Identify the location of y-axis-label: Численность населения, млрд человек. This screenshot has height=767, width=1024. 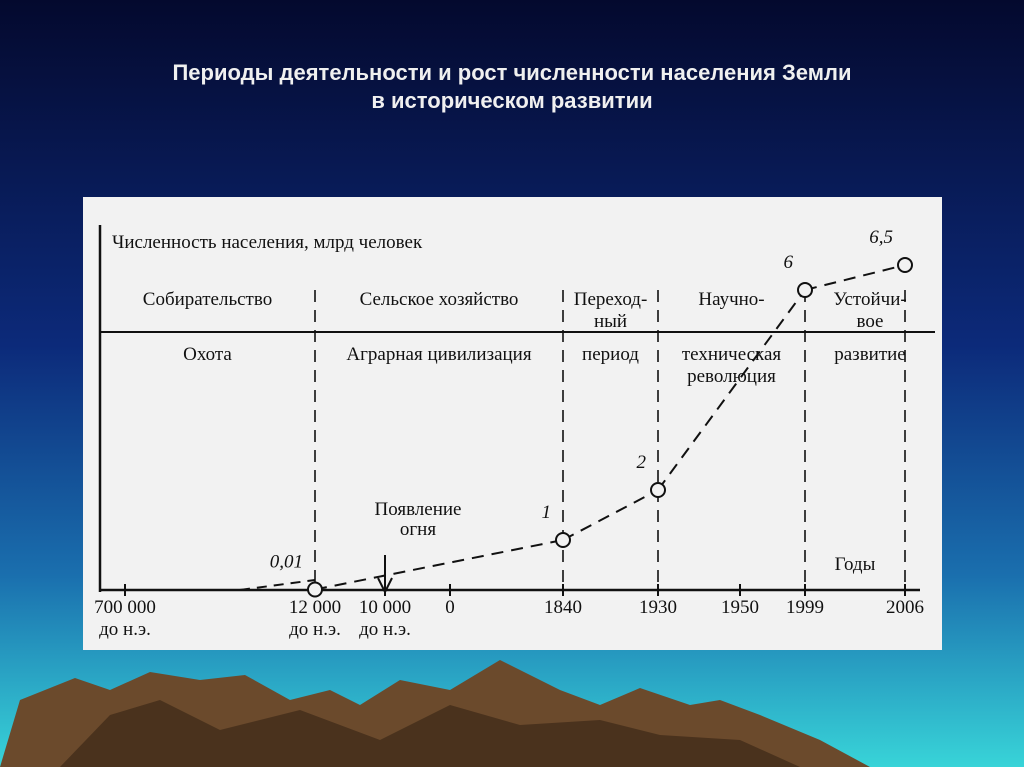
(267, 242).